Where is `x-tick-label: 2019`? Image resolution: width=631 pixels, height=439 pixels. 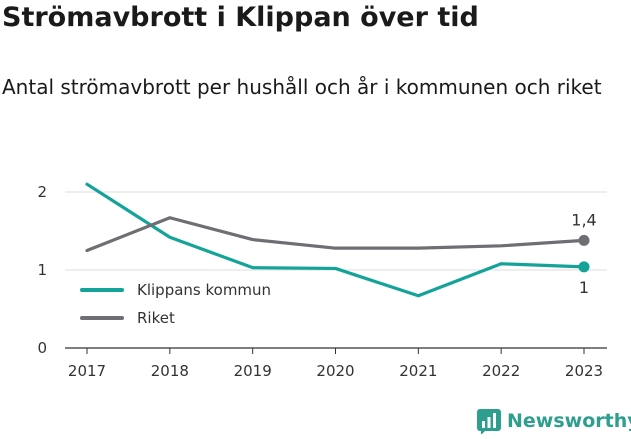 x-tick-label: 2019 is located at coordinates (253, 371).